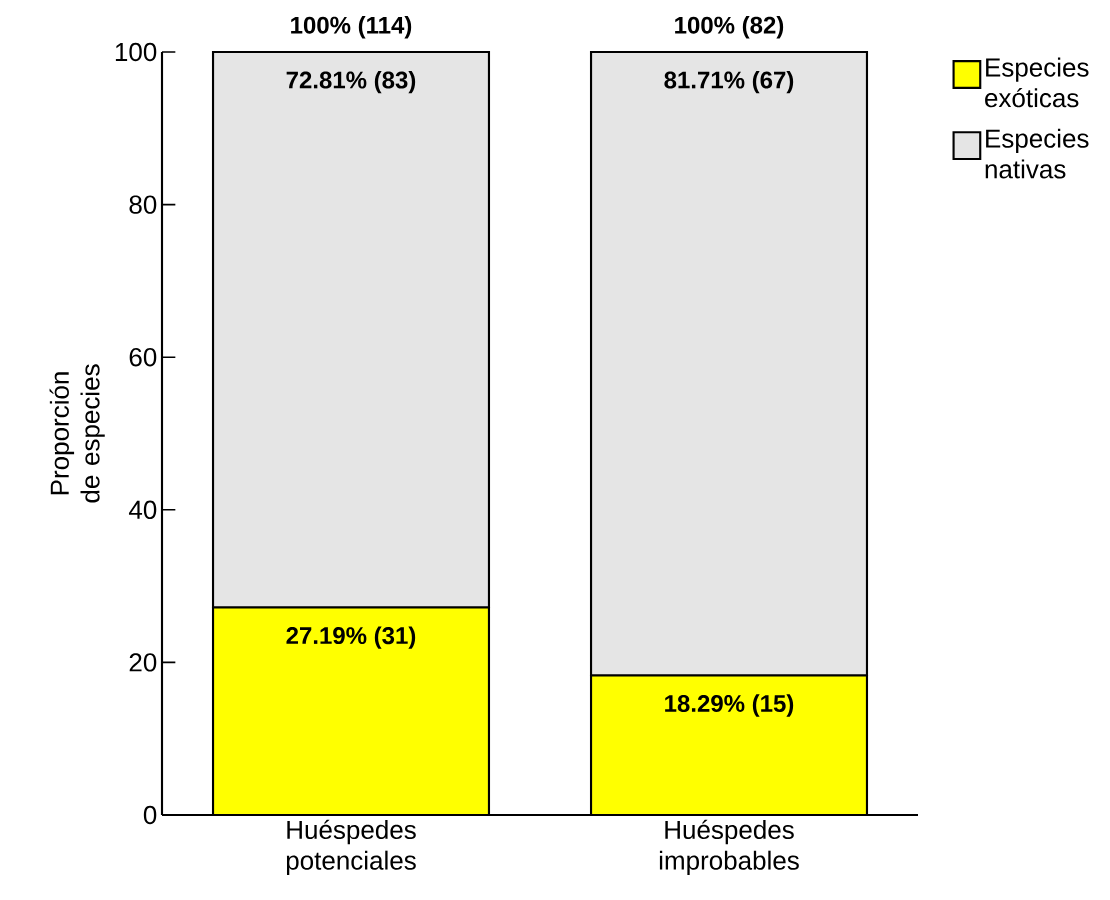  Describe the element at coordinates (143, 357) in the screenshot. I see `y-tick-label: 60` at that location.